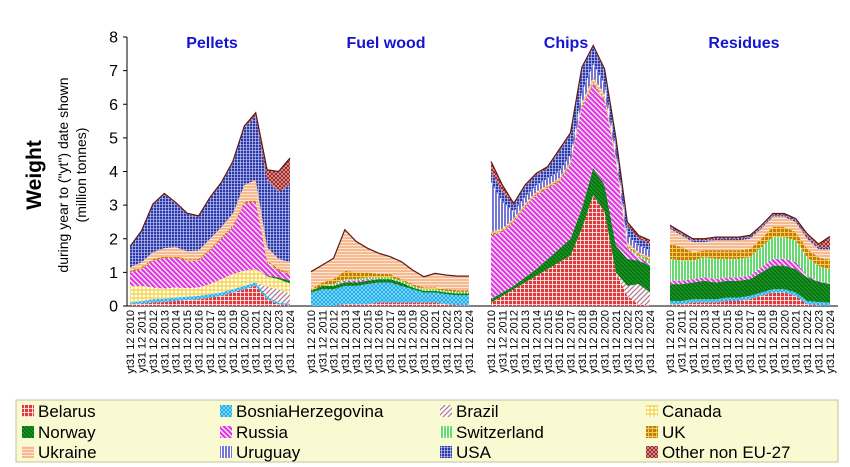 The width and height of the screenshot is (850, 467). Describe the element at coordinates (750, 271) in the screenshot. I see `area-residues-russia` at that location.